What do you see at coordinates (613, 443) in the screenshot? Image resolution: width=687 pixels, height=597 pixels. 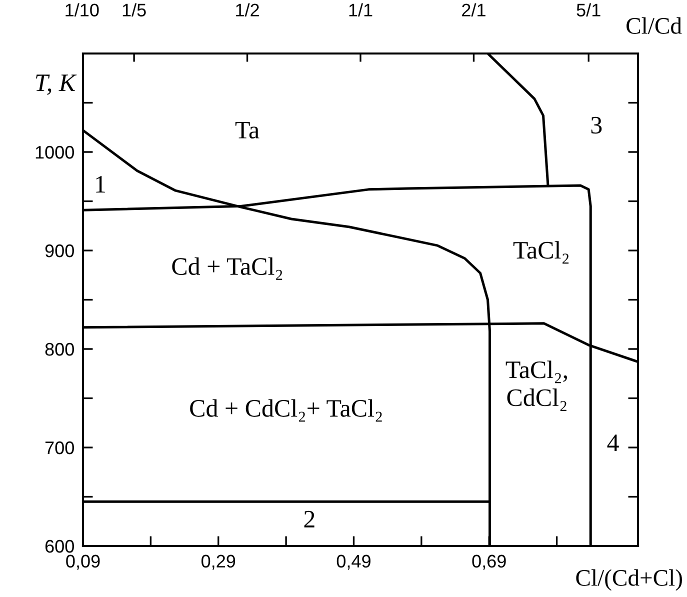 I see `annotation: 4` at bounding box center [613, 443].